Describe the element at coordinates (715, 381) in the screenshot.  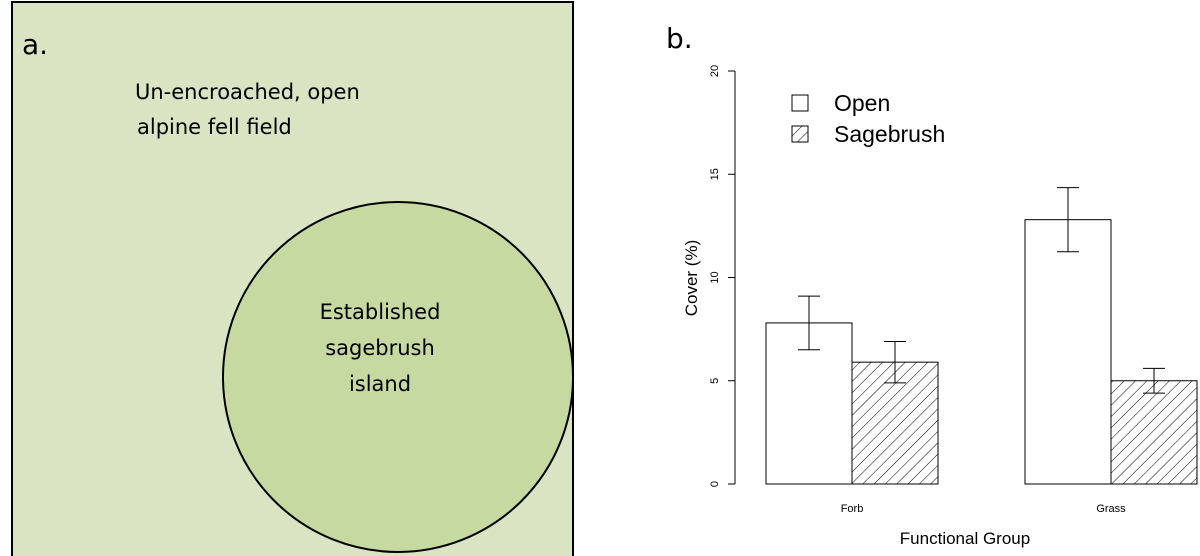
I see `y-tick-label: 5` at that location.